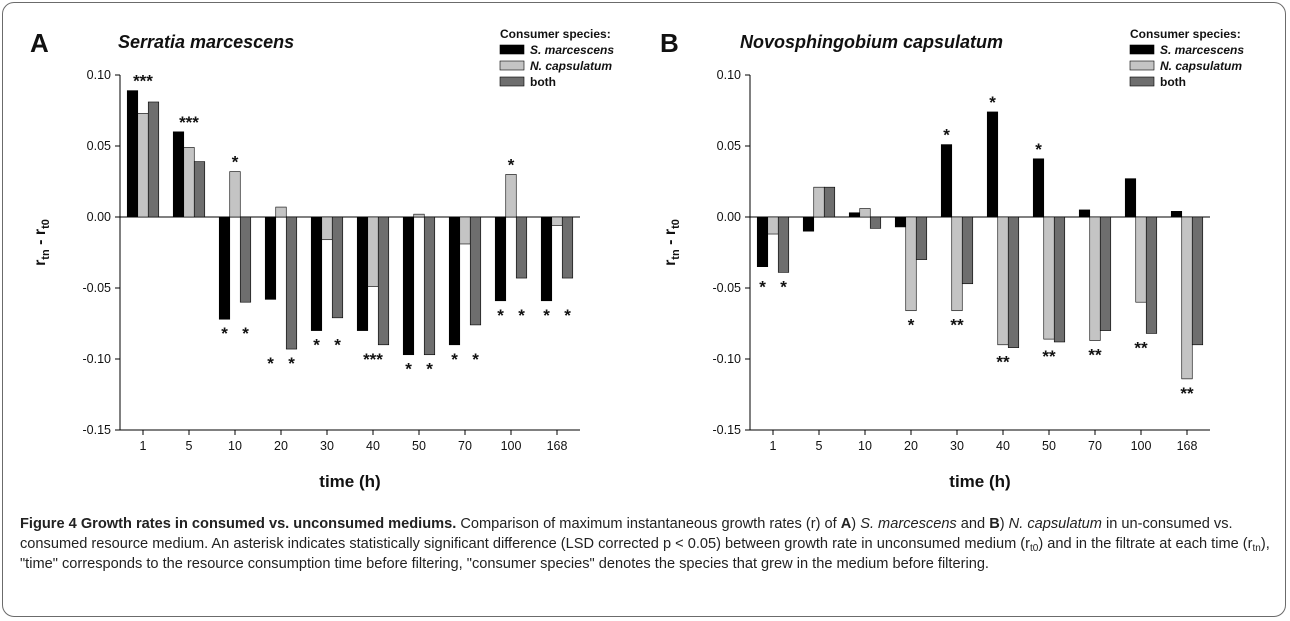  Describe the element at coordinates (572, 50) in the screenshot. I see `legend-label: S. marcescens` at that location.